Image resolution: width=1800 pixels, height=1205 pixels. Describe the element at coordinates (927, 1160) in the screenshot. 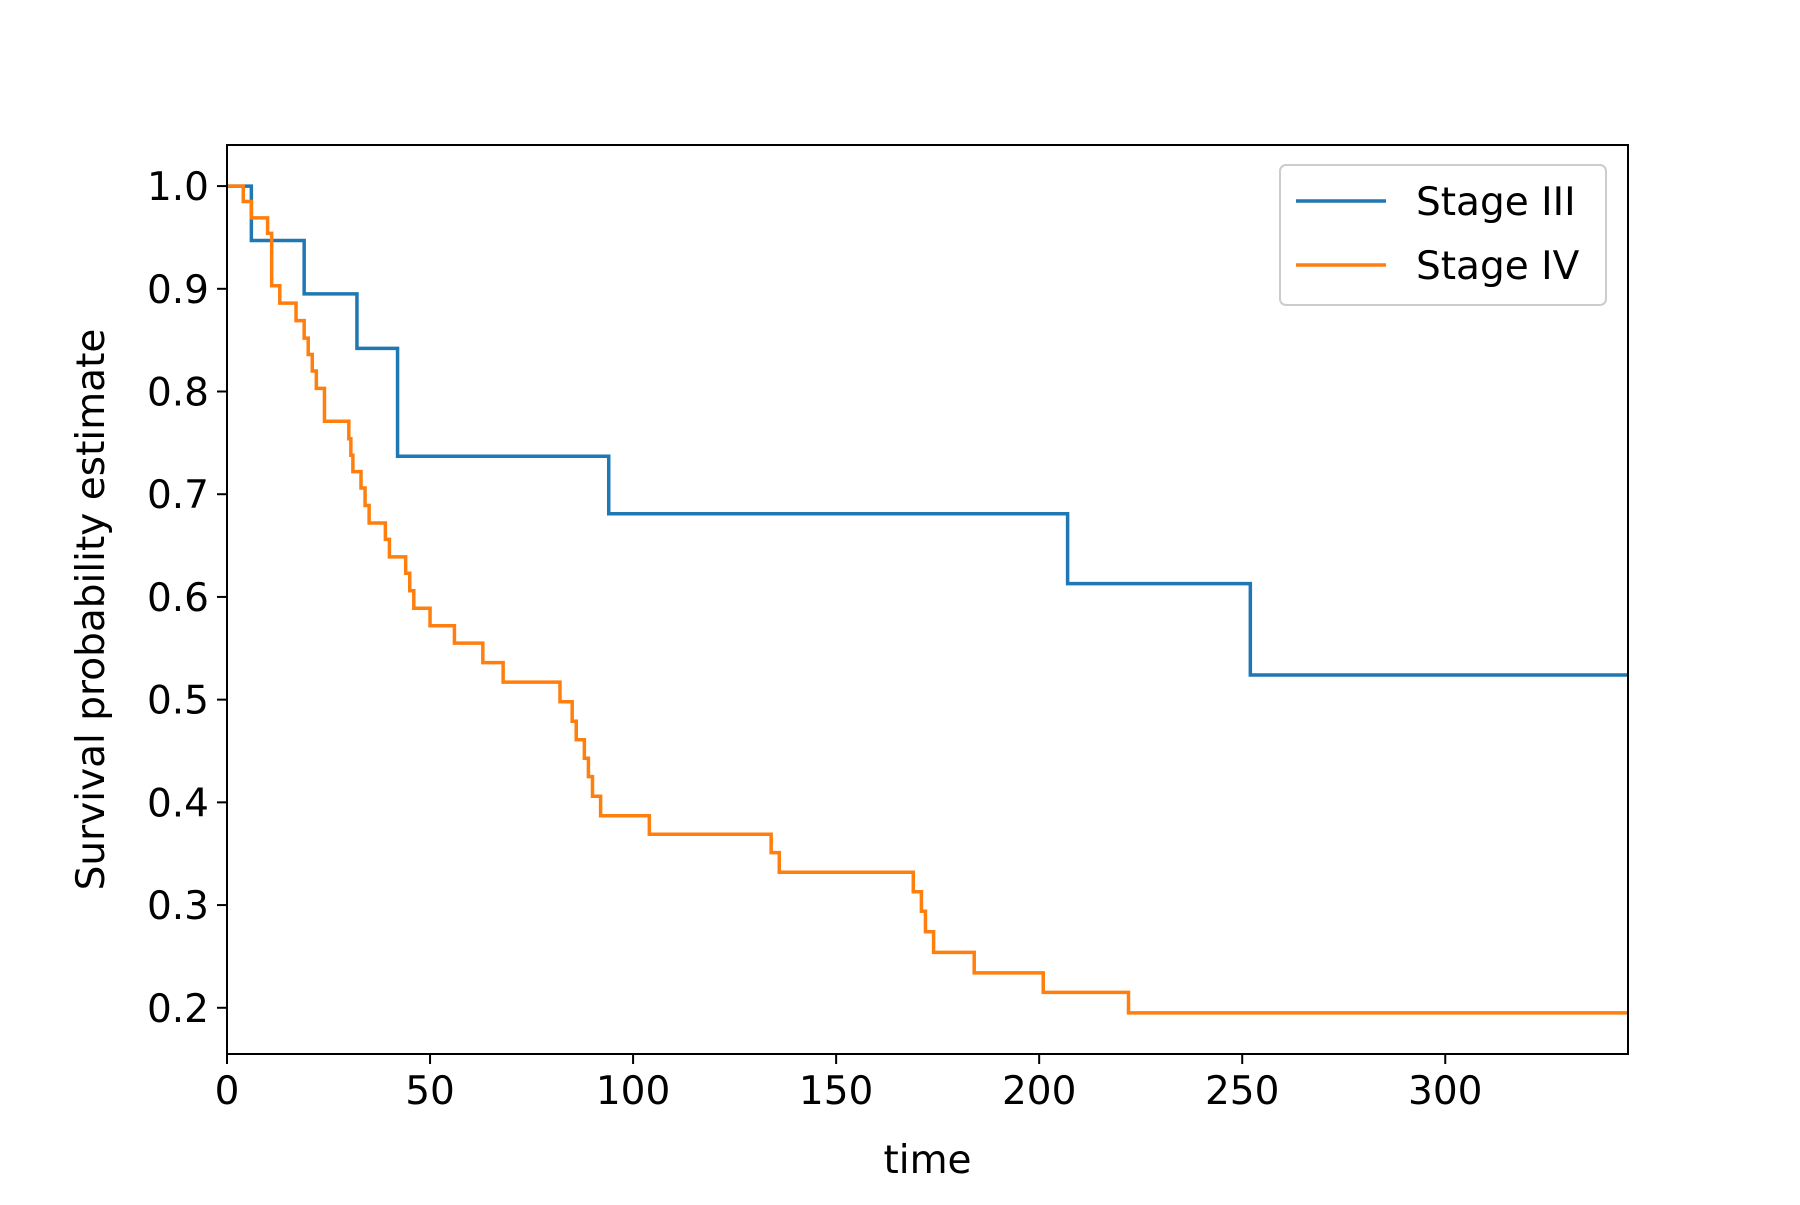

I see `x-axis-label: time` at that location.